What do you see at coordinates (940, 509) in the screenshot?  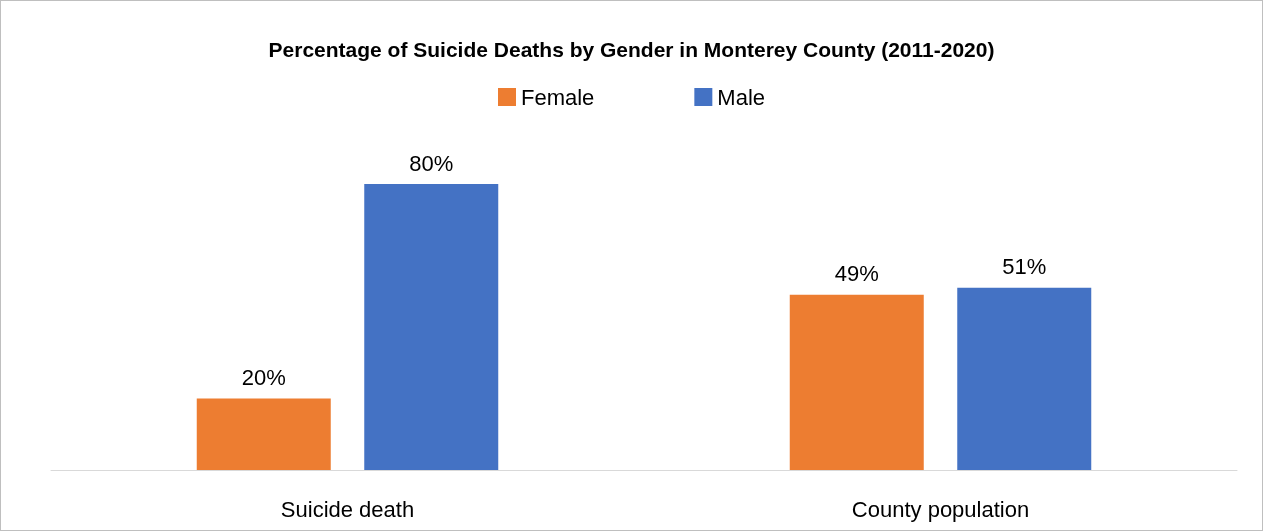 I see `x-tick-label: County population` at bounding box center [940, 509].